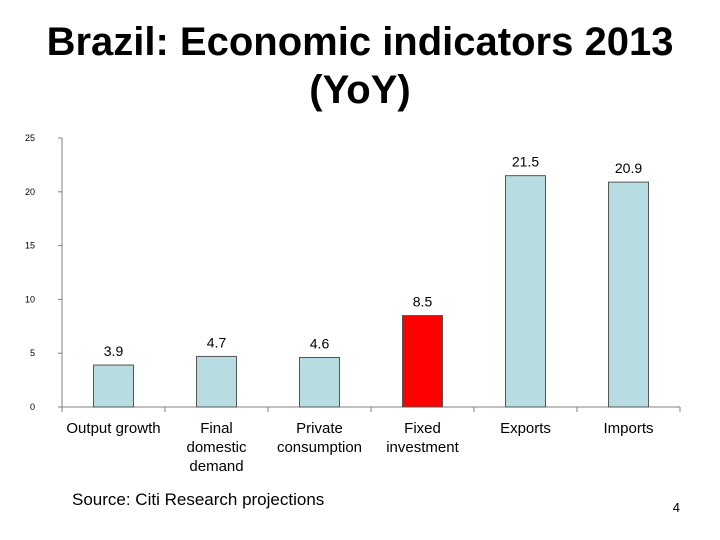 The image size is (720, 540). Describe the element at coordinates (320, 344) in the screenshot. I see `bar-value-label: 4.6` at that location.